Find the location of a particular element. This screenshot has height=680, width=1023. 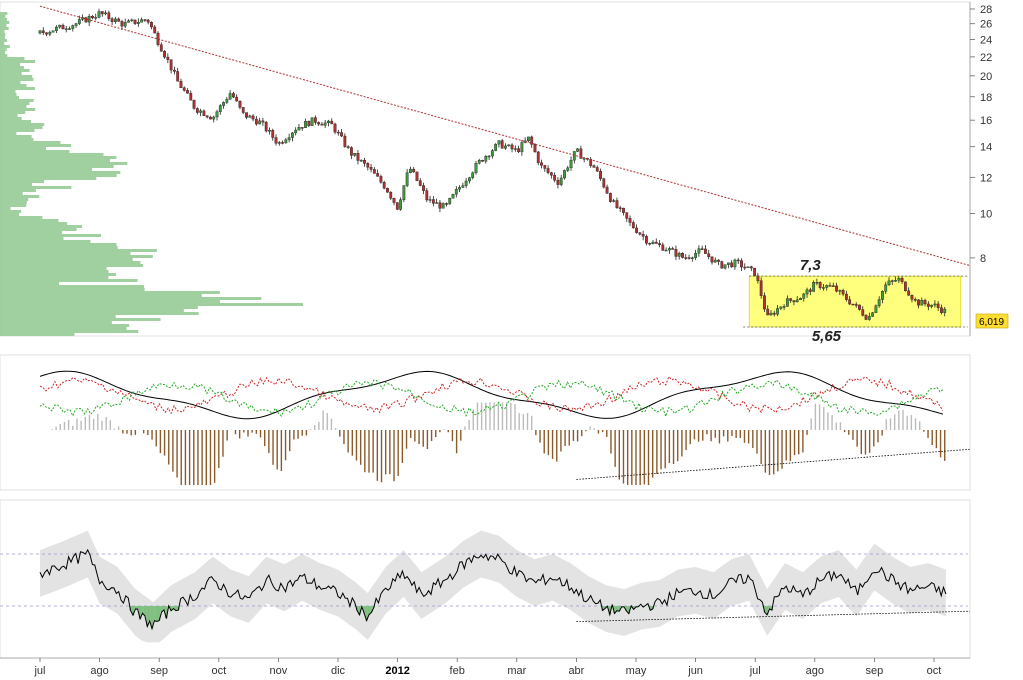

x-tick-label: feb is located at coordinates (457, 671).